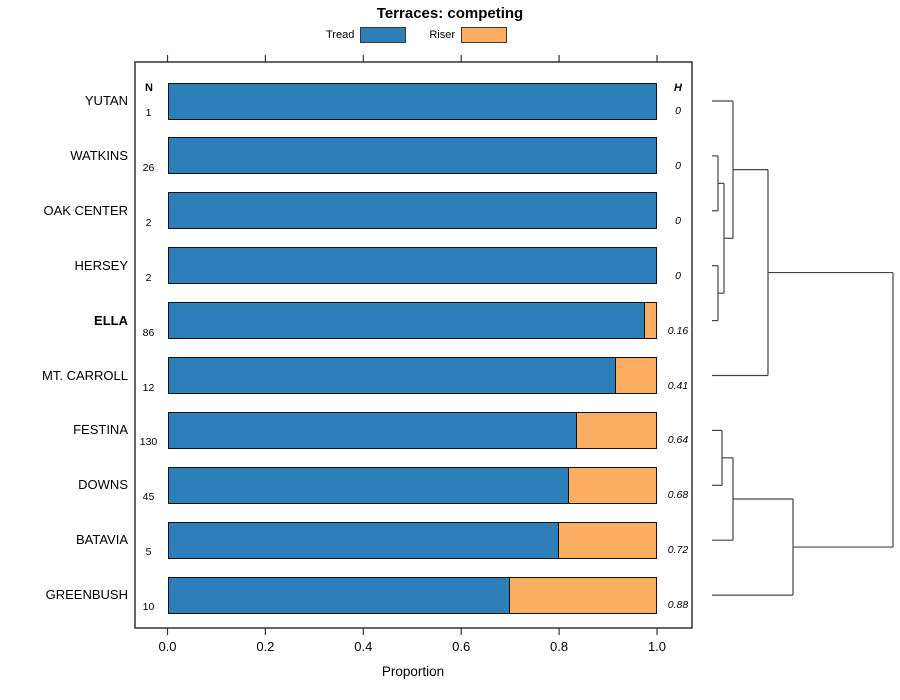 This screenshot has height=700, width=900. I want to click on n-value: 1, so click(148, 113).